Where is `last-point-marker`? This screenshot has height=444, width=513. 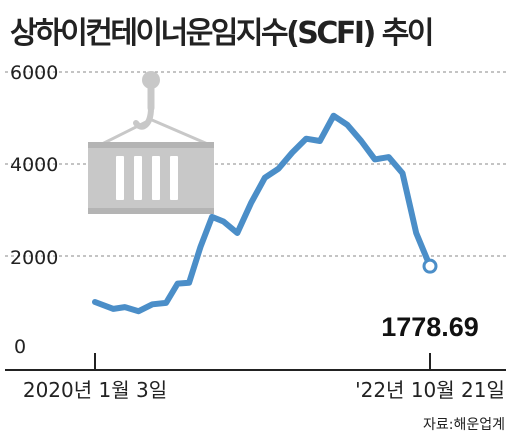
last-point-marker is located at coordinates (430, 266).